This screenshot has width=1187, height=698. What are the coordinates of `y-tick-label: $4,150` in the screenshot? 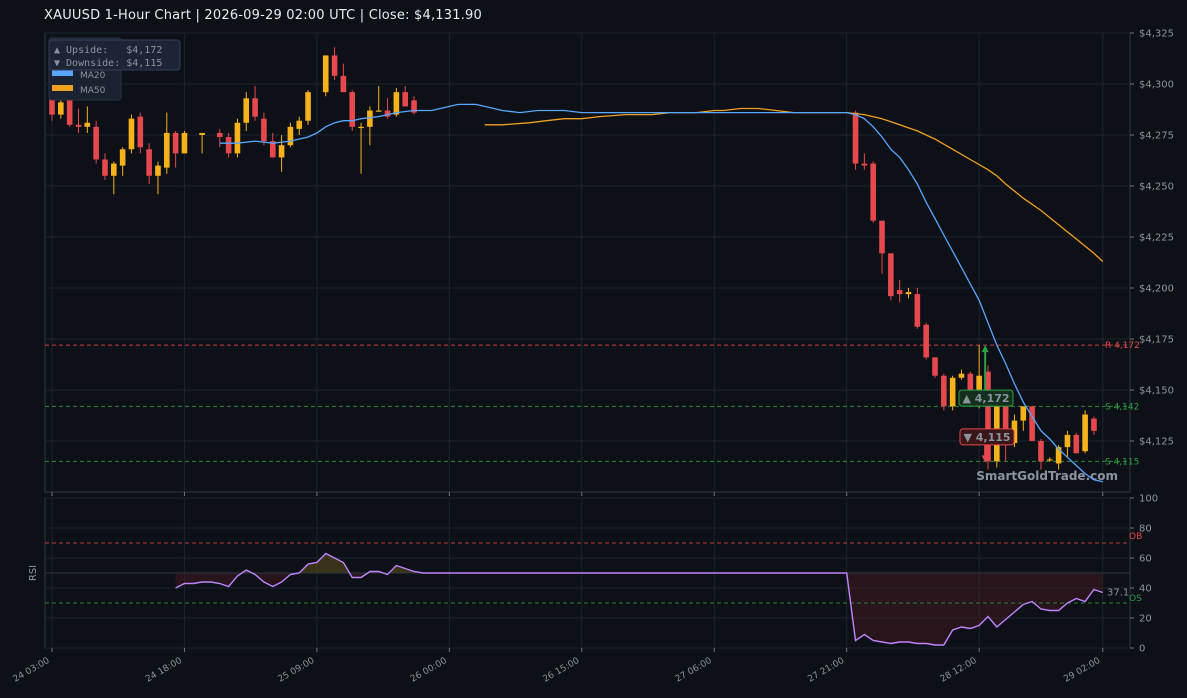 It's located at (1156, 391).